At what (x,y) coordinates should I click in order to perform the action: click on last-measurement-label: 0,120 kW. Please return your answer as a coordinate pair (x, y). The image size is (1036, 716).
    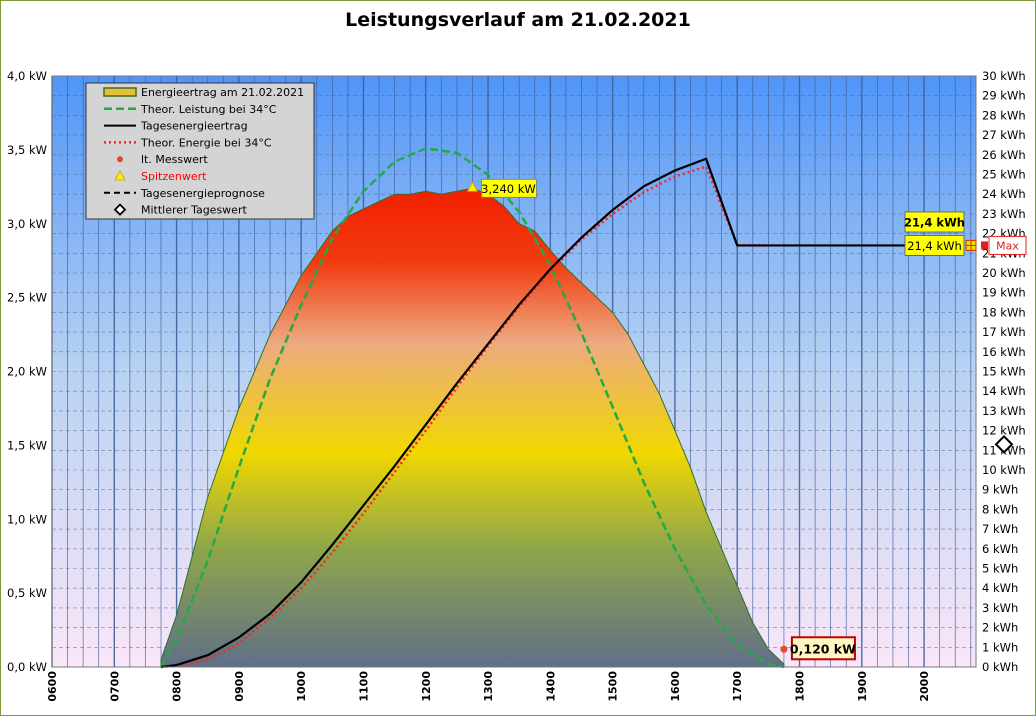
    Looking at the image, I should click on (823, 648).